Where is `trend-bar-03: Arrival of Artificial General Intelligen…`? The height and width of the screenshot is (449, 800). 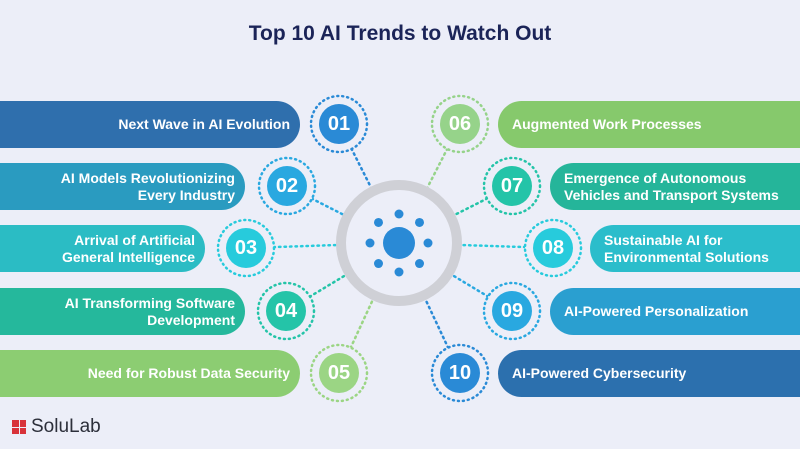
trend-bar-03: Arrival of Artificial General Intelligen… is located at coordinates (102, 248).